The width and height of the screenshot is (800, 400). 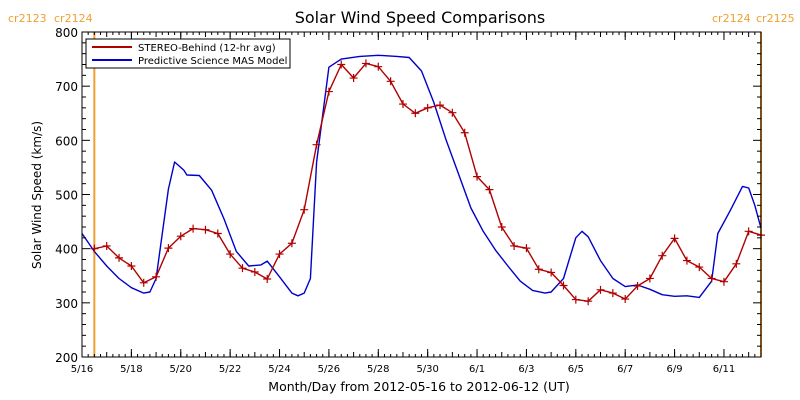 I want to click on legend-label-stereo: STEREO-Behind (12-hr avg), so click(x=207, y=48).